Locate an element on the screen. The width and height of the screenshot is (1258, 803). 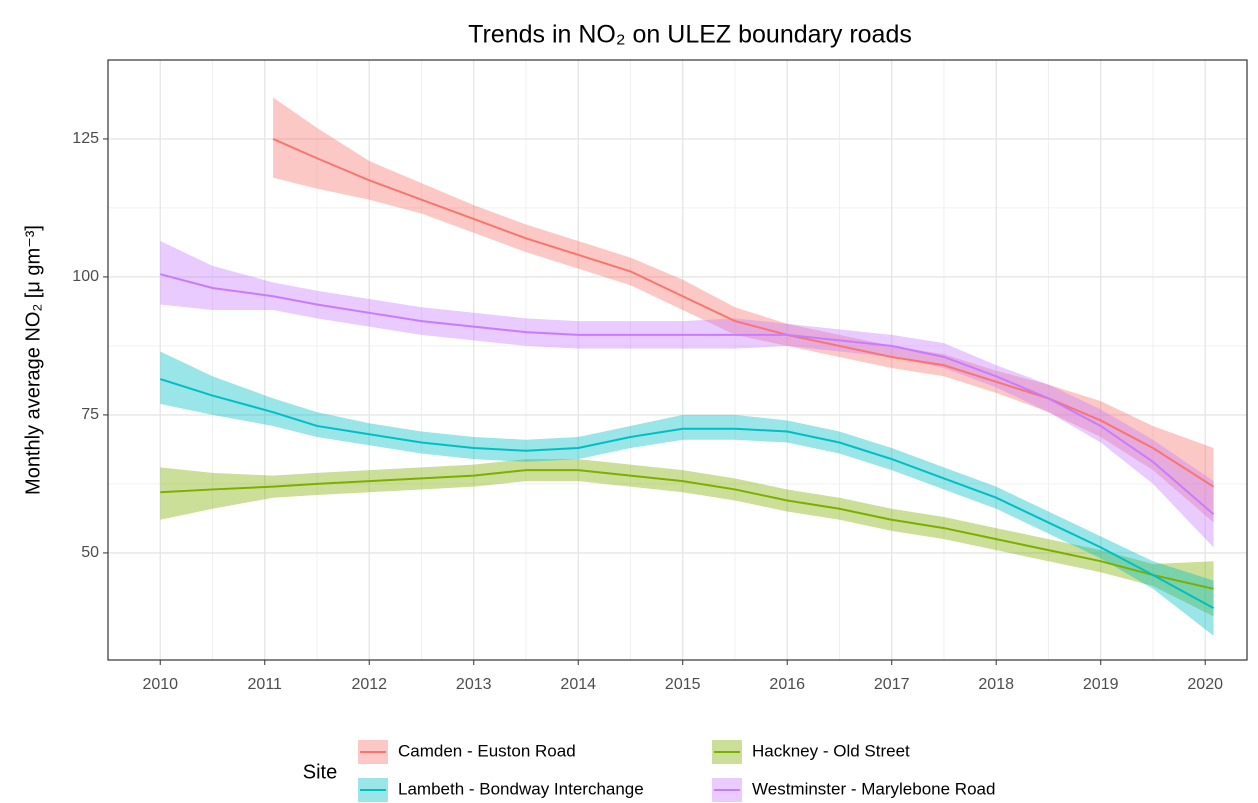
x-tick-label: 2010 is located at coordinates (160, 684).